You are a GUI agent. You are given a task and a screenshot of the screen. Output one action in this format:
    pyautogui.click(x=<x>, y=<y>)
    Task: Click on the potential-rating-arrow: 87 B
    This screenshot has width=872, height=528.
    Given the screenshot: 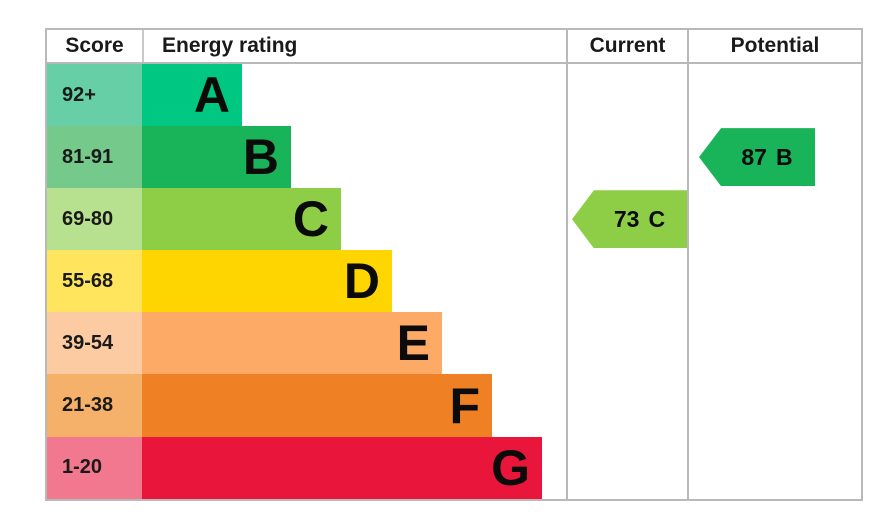 What is the action you would take?
    pyautogui.click(x=757, y=157)
    